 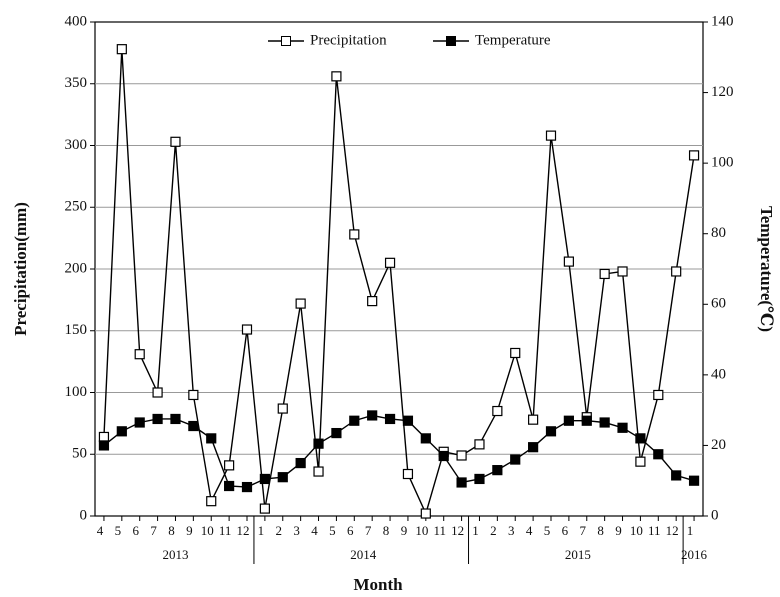 I want to click on y2-tick-label: 100, so click(x=722, y=163).